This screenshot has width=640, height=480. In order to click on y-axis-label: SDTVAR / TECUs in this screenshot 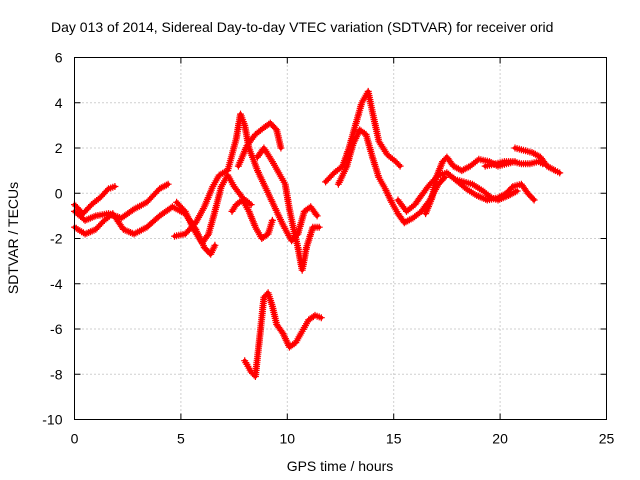, I will do `click(13, 238)`.